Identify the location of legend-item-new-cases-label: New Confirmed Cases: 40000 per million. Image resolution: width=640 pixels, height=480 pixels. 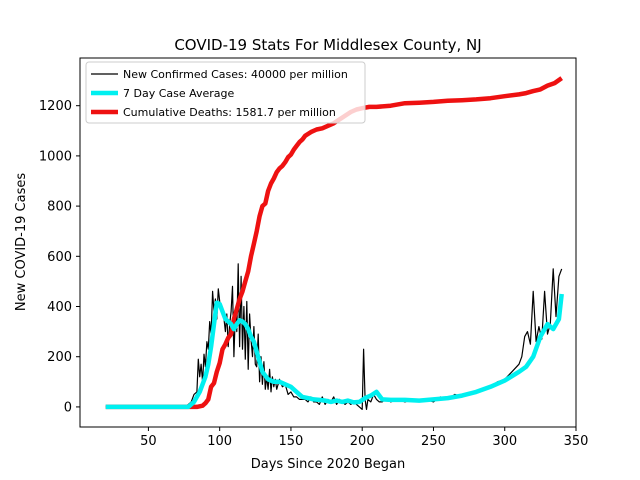
(235, 74).